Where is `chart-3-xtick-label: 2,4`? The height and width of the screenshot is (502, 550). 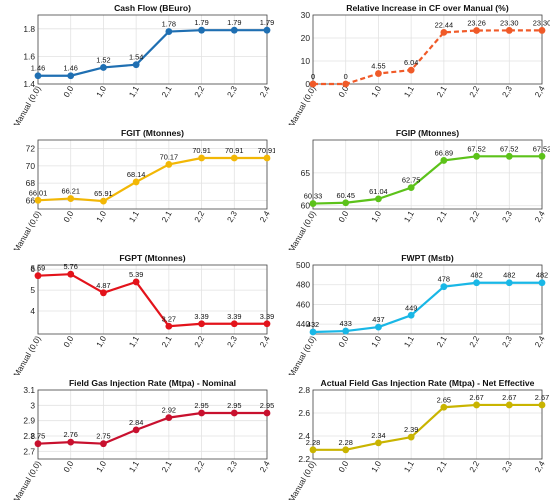
chart-3-xtick-label: 2,4 is located at coordinates (540, 216).